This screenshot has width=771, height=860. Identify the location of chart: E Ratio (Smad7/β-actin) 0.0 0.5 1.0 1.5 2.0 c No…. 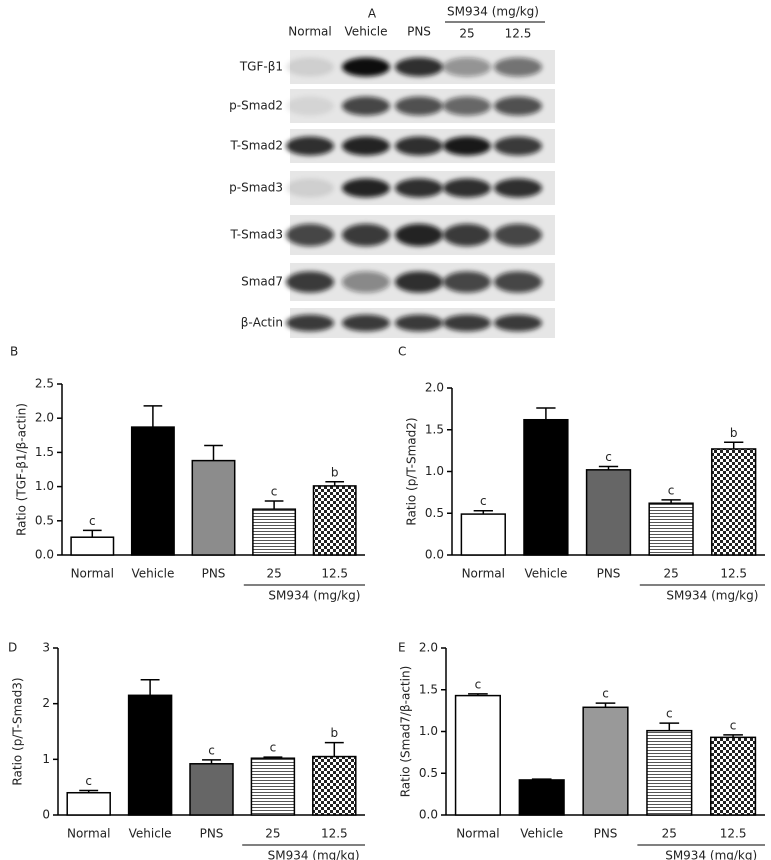
(581, 750).